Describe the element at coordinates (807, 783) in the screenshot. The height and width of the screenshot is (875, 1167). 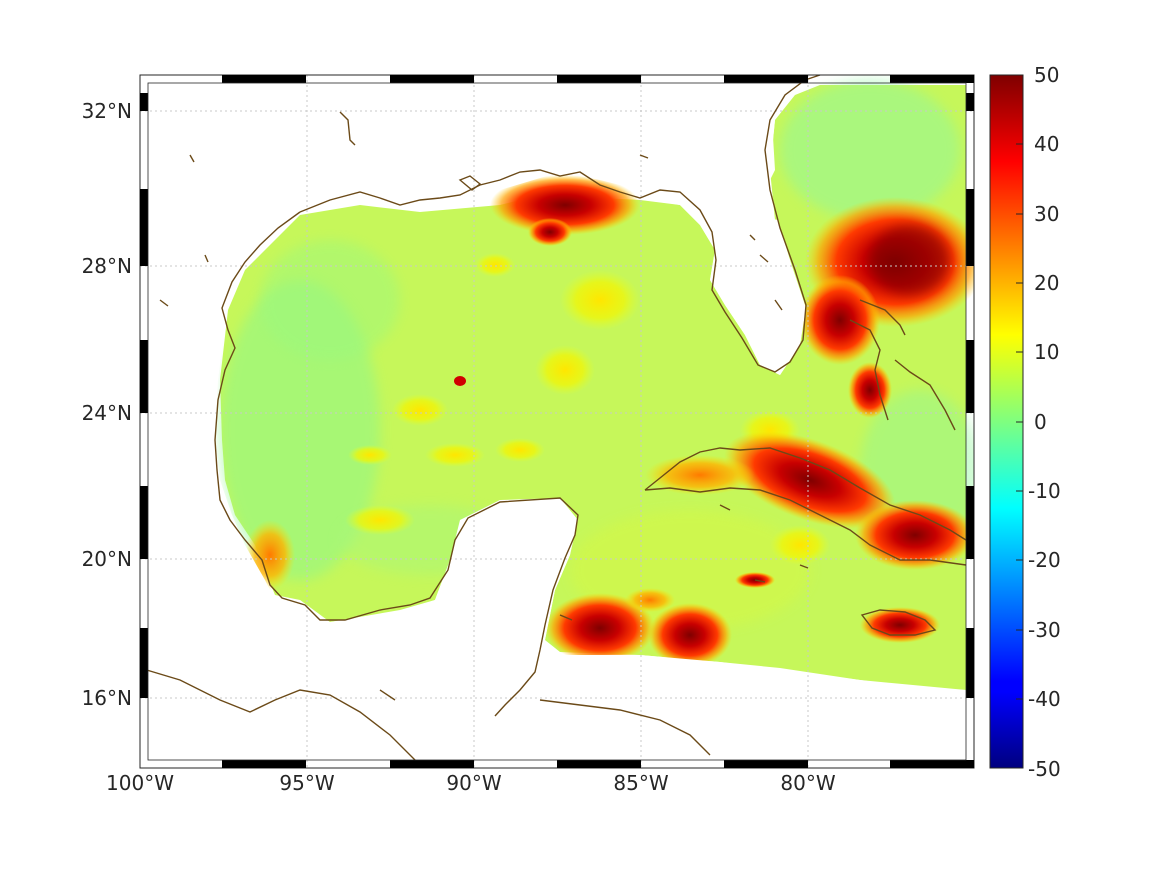
I see `lon-tick-label: 80°W` at that location.